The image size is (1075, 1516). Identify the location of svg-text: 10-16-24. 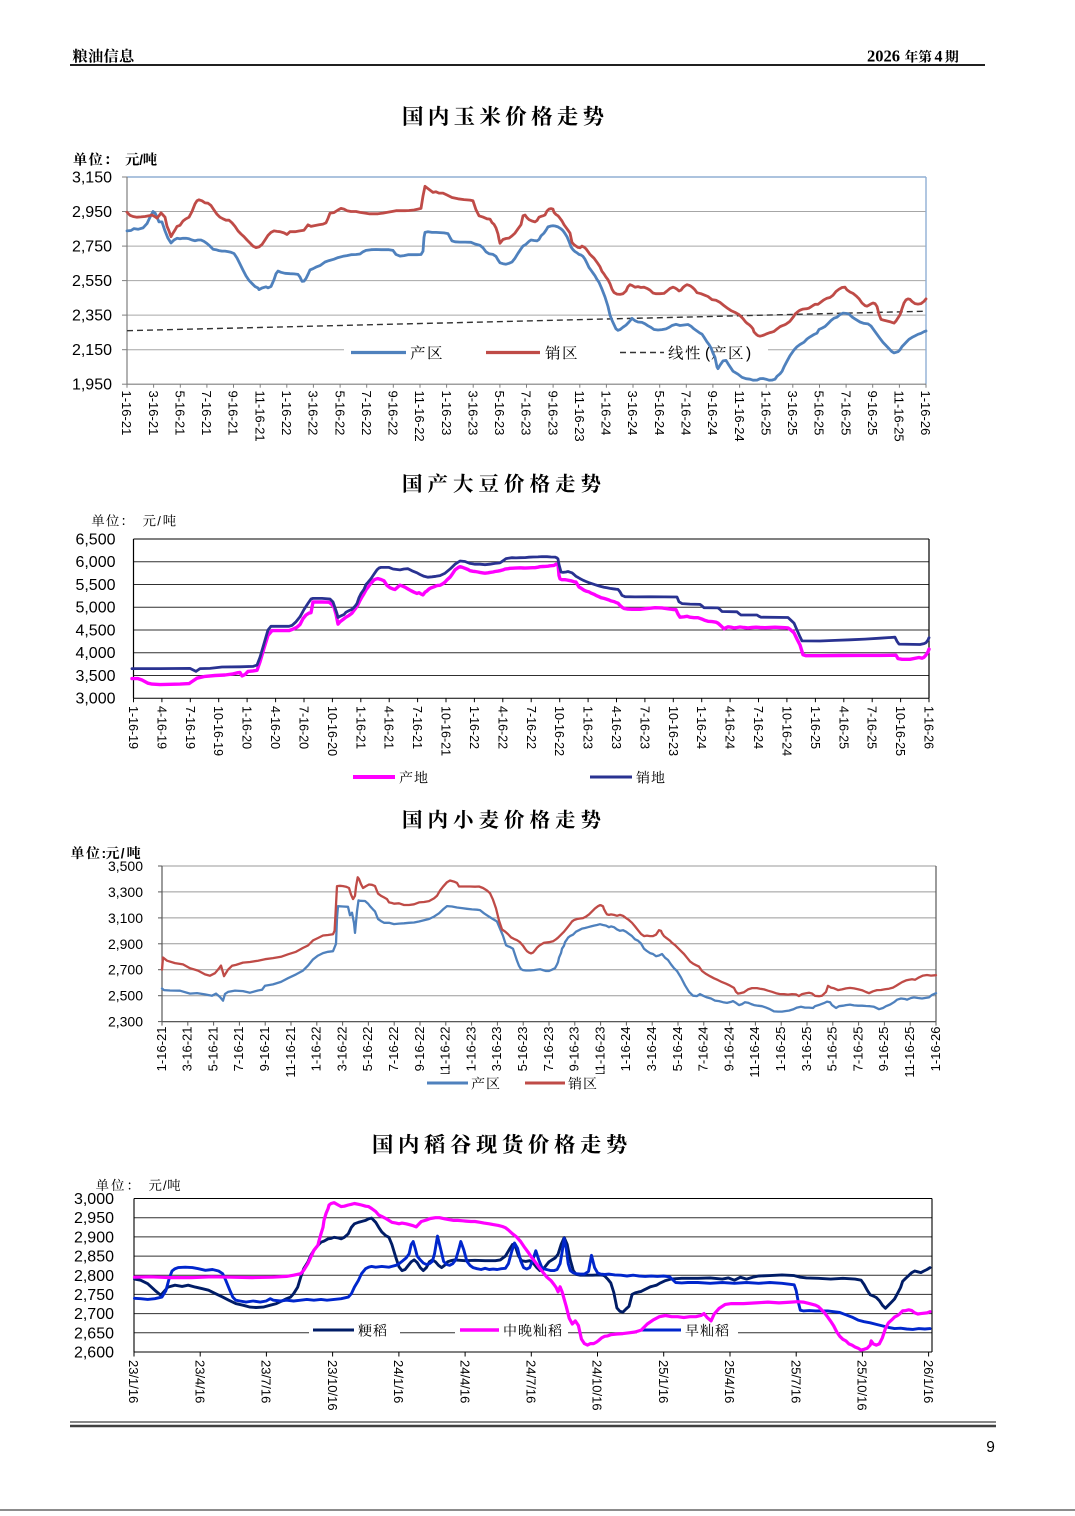
(786, 731).